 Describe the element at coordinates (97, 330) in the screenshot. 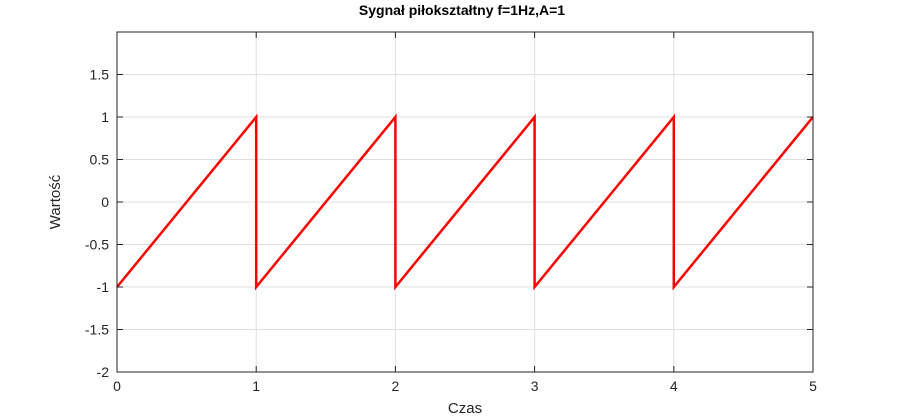

I see `y-tick-label: -1.5` at that location.